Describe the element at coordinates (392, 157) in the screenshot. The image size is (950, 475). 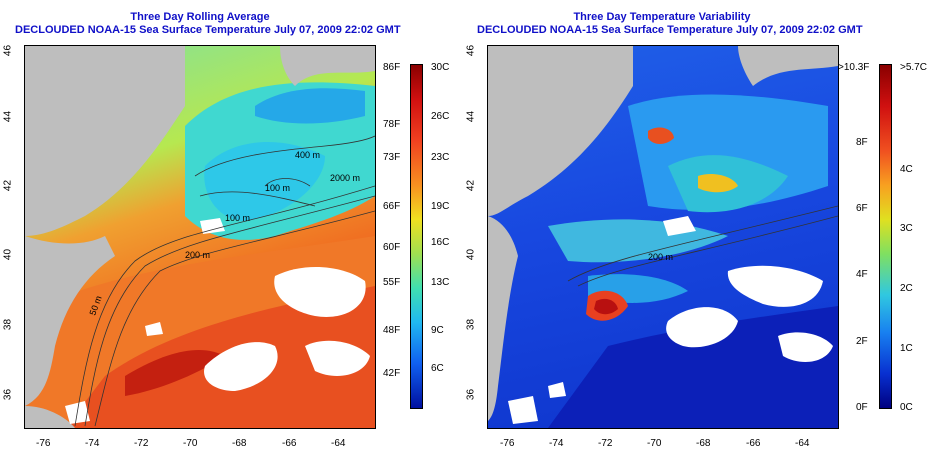
I see `colorbar-f-label: 73F` at that location.